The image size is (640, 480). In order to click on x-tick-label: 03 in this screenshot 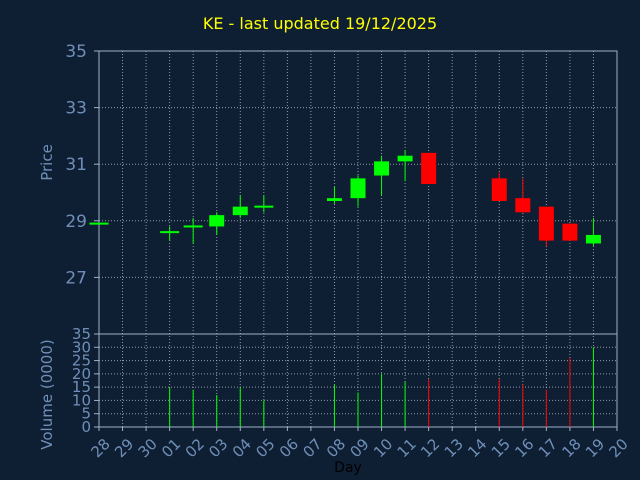, I will do `click(218, 448)`.